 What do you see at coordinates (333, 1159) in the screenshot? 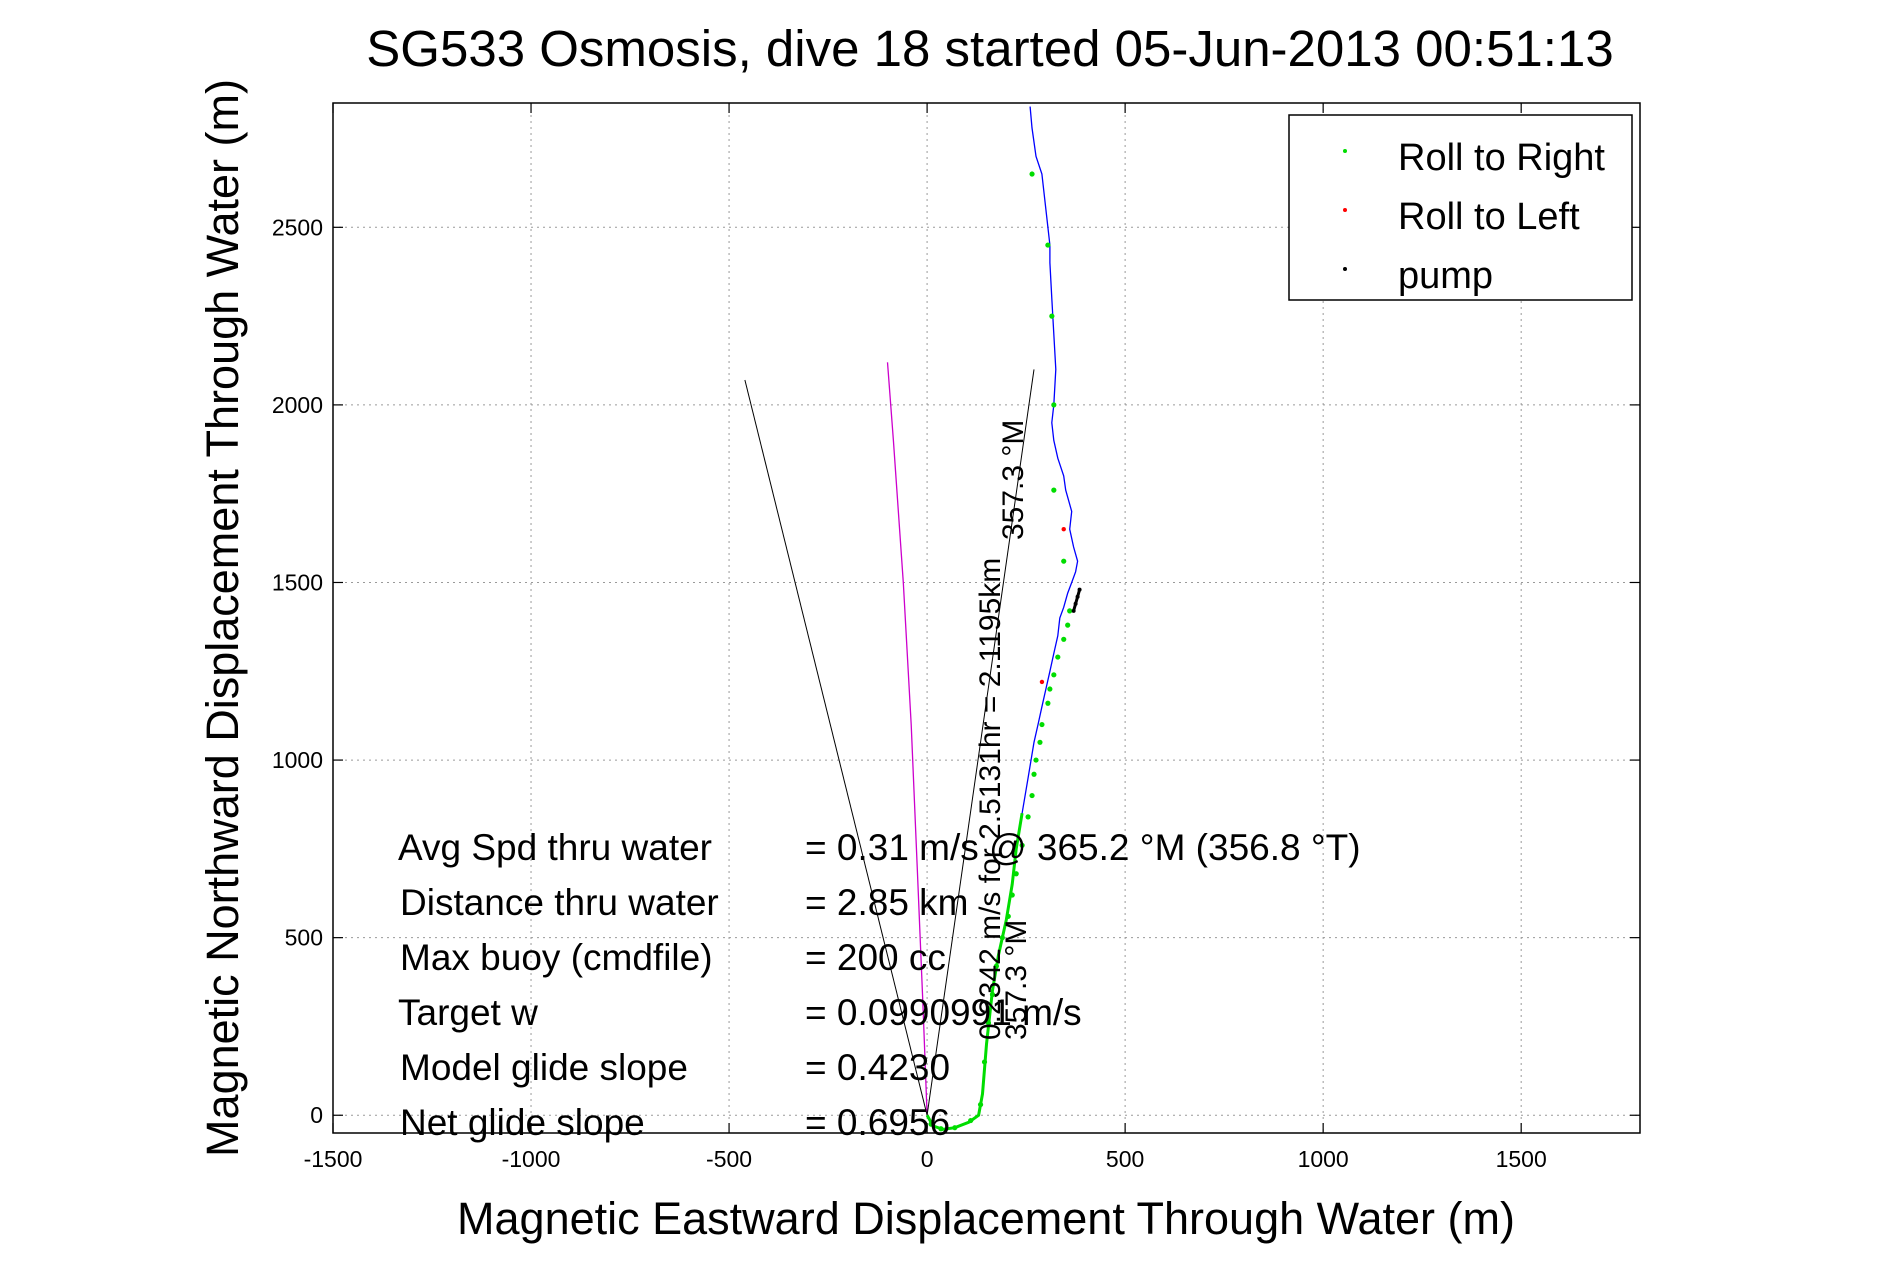
I see `x-tick-label: -1500` at bounding box center [333, 1159].